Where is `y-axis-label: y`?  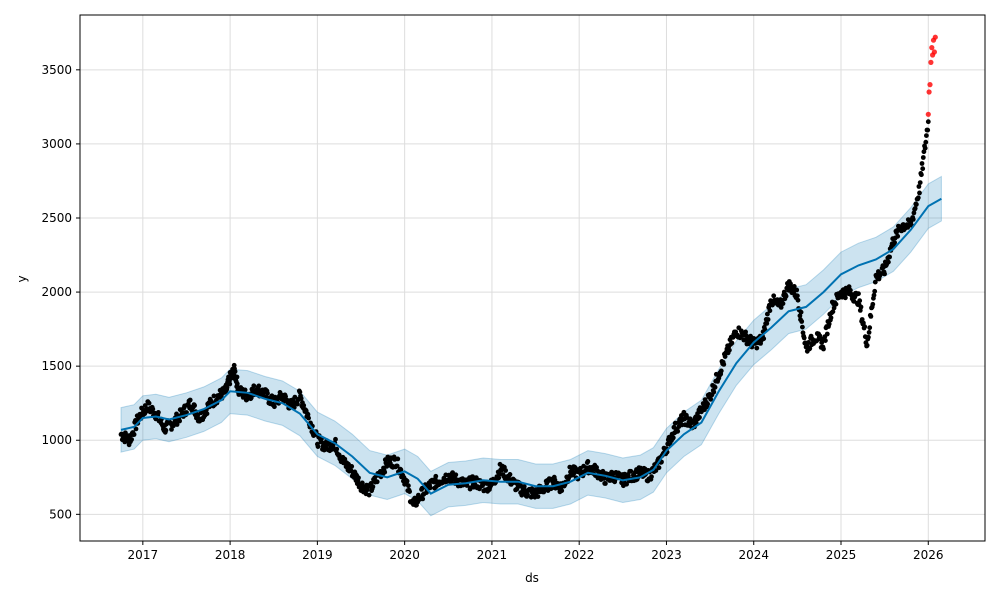
y-axis-label: y is located at coordinates (22, 278).